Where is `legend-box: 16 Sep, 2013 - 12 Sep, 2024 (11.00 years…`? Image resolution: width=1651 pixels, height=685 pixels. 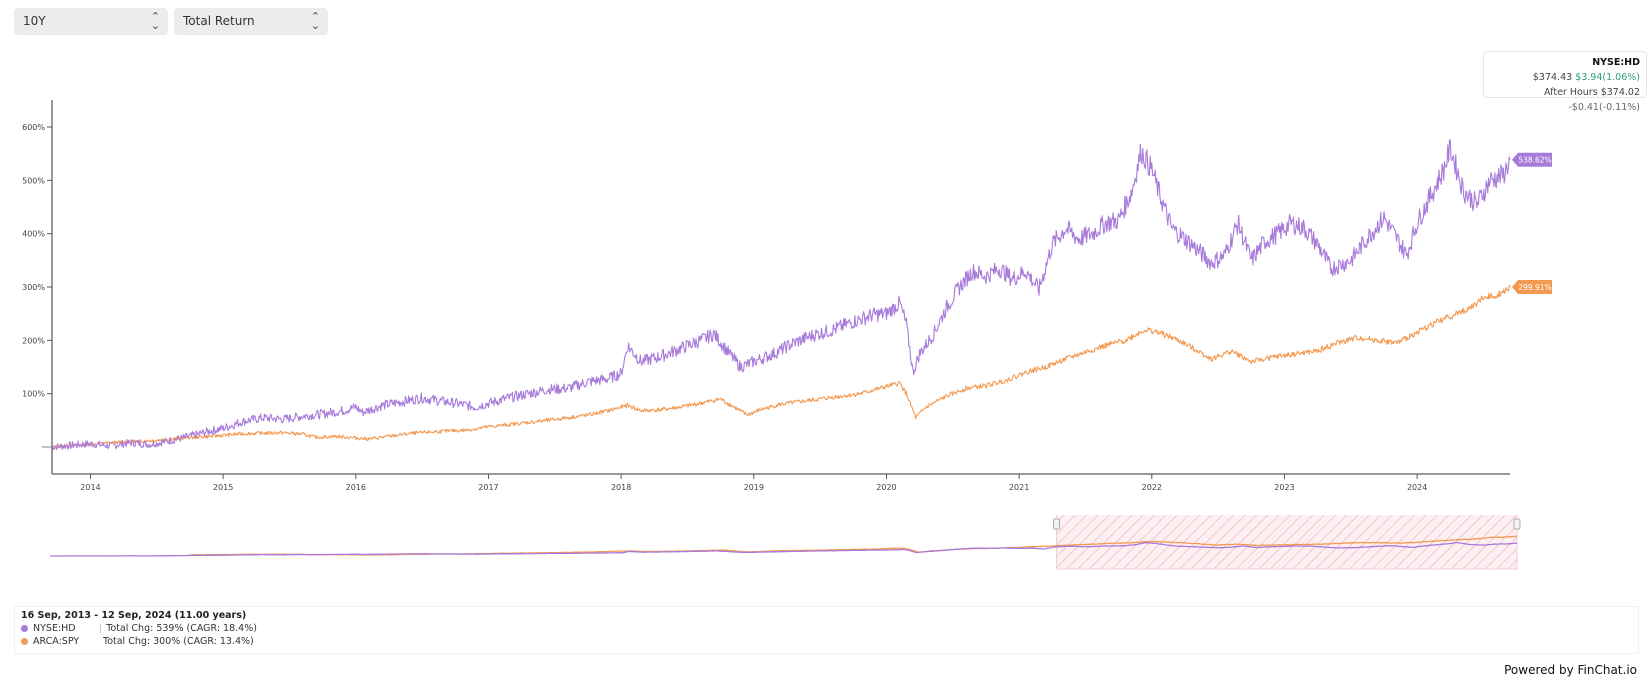
legend-box: 16 Sep, 2013 - 12 Sep, 2024 (11.00 years… is located at coordinates (826, 630).